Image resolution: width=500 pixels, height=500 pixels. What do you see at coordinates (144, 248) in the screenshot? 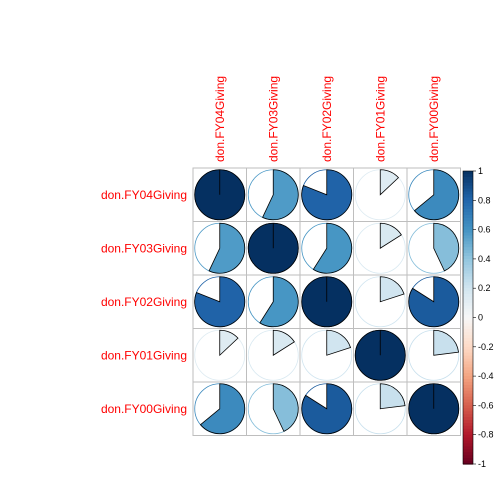
I see `row-label: don.FY03Giving` at bounding box center [144, 248].